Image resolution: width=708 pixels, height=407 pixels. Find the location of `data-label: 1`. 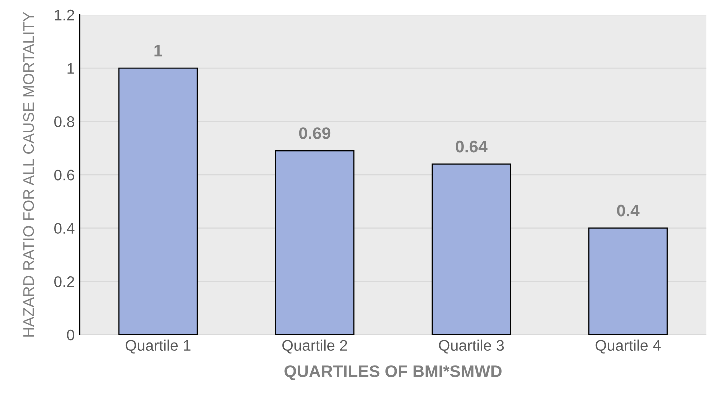

data-label: 1 is located at coordinates (158, 51).